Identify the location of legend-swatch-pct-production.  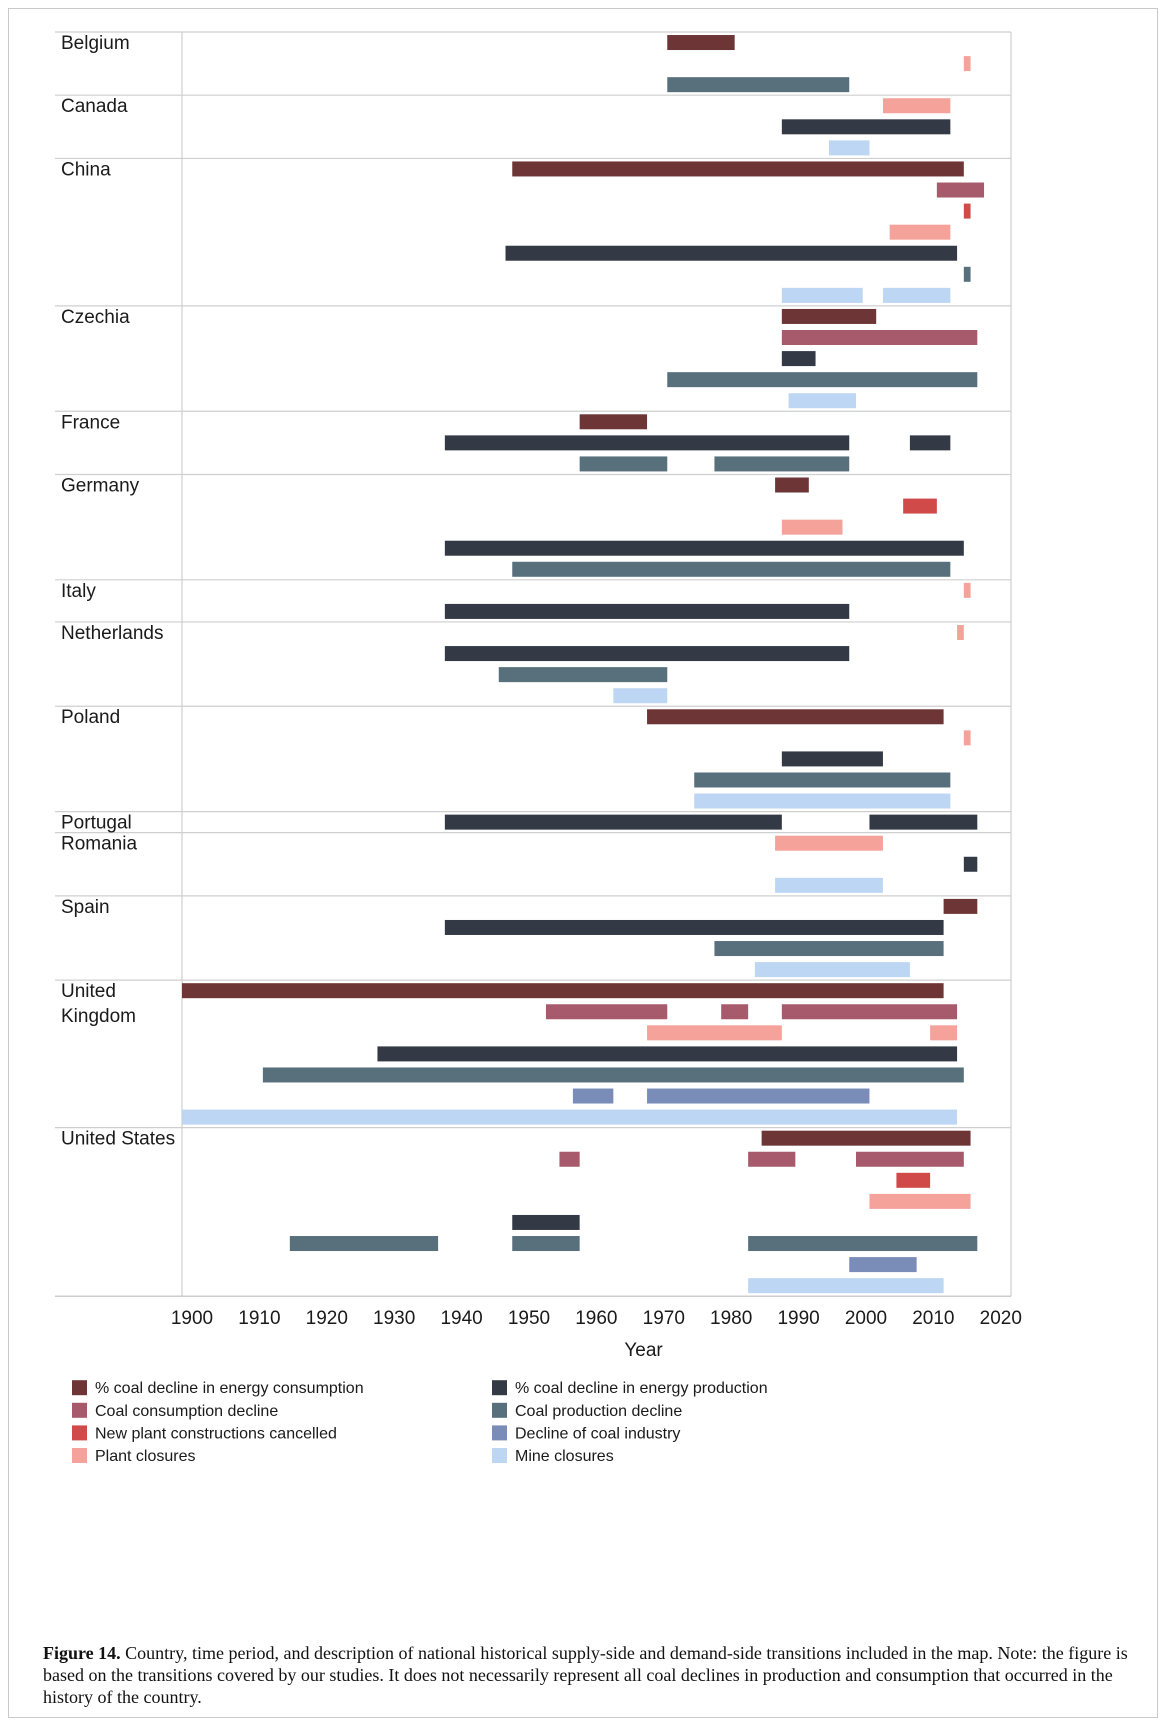
(499, 1388).